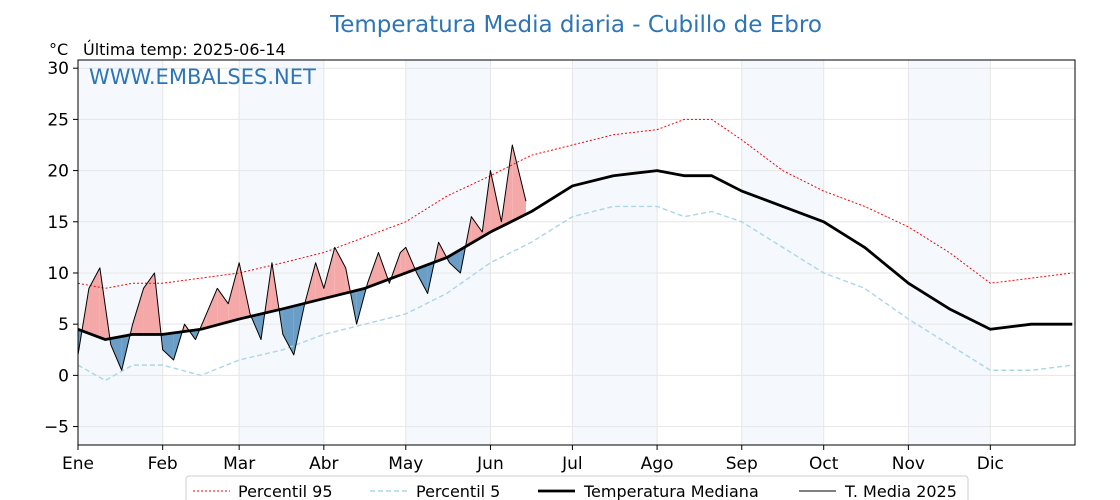 Image resolution: width=1120 pixels, height=500 pixels. What do you see at coordinates (58, 49) in the screenshot?
I see `unit-label: °C` at bounding box center [58, 49].